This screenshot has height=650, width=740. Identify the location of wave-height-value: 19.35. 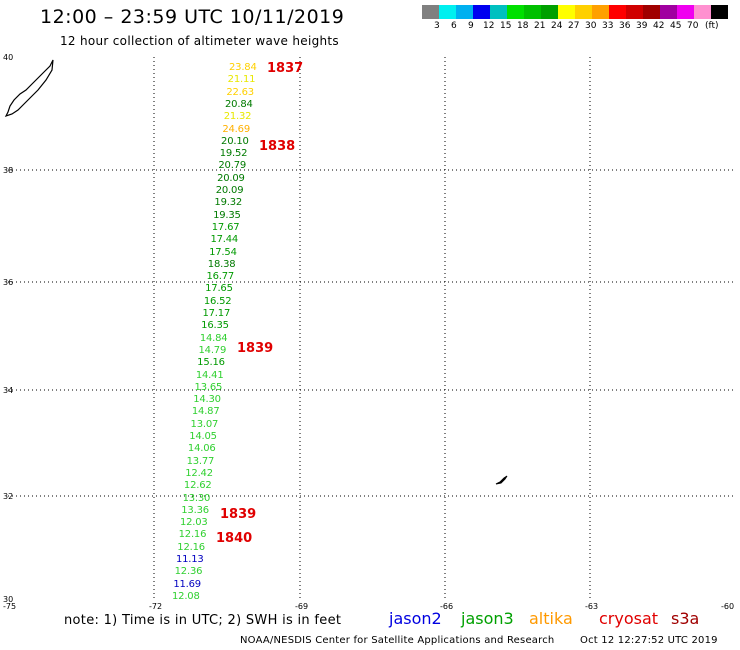
(227, 215).